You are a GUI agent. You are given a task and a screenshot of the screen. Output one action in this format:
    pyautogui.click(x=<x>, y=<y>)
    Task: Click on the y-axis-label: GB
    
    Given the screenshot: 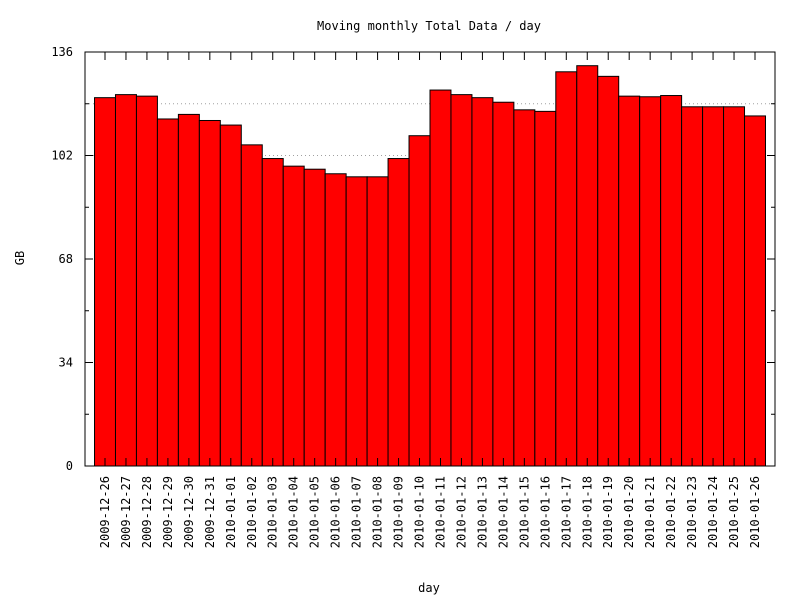 What is the action you would take?
    pyautogui.click(x=20, y=258)
    